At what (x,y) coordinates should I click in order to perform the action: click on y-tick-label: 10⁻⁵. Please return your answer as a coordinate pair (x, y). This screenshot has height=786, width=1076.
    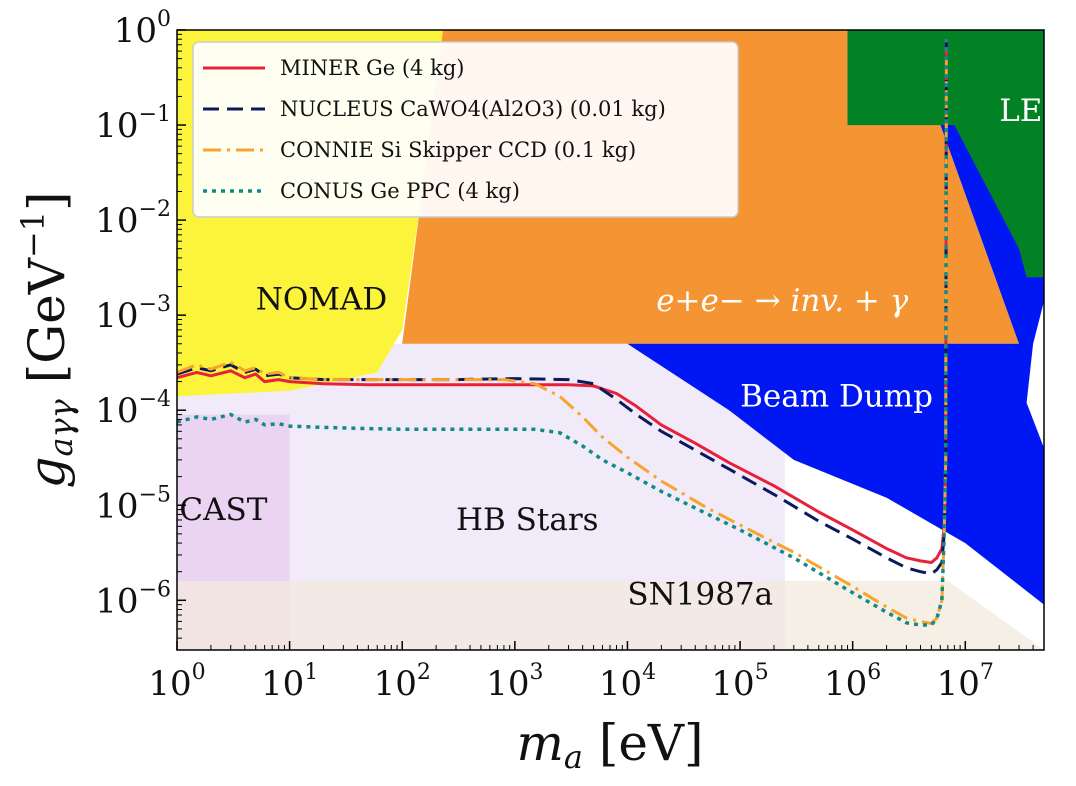
    Looking at the image, I should click on (133, 504).